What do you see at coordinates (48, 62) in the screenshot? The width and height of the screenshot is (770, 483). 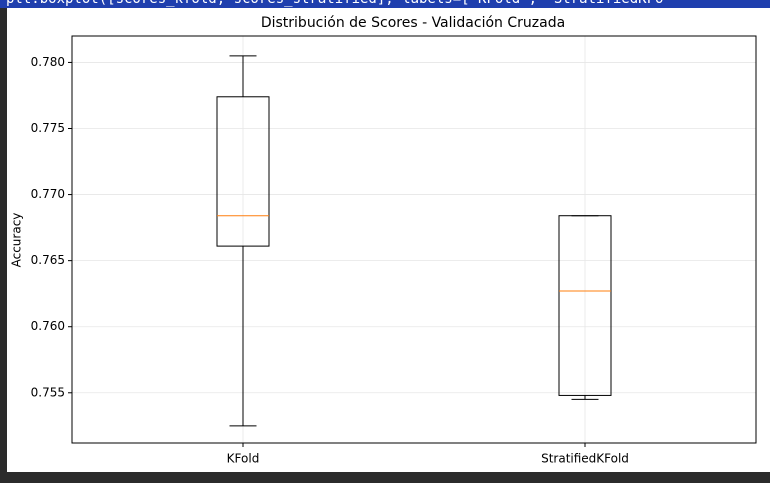 I see `y-tick-label: 0.780` at bounding box center [48, 62].